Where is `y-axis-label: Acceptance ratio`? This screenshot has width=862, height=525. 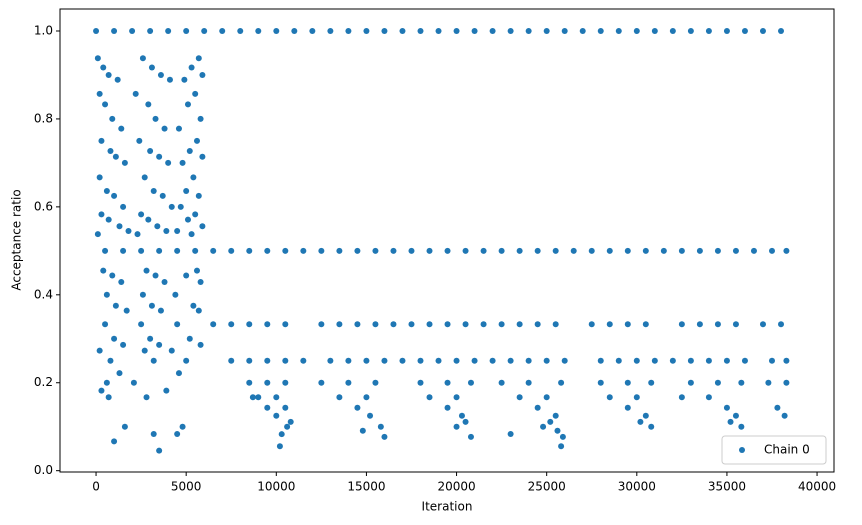
y-axis-label: Acceptance ratio is located at coordinates (17, 239).